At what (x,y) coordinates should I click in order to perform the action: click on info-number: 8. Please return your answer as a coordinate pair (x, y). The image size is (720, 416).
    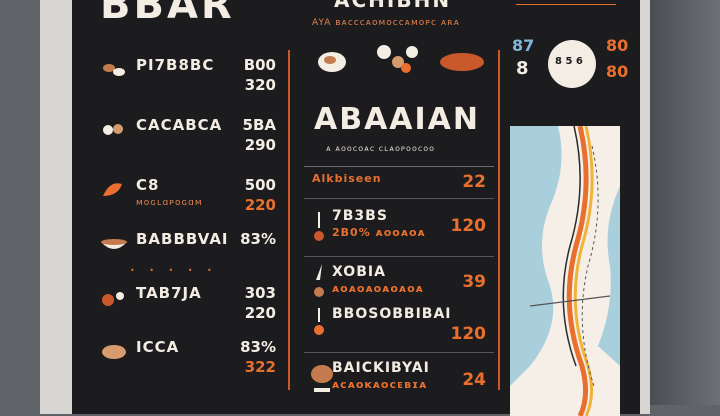
    Looking at the image, I should click on (522, 68).